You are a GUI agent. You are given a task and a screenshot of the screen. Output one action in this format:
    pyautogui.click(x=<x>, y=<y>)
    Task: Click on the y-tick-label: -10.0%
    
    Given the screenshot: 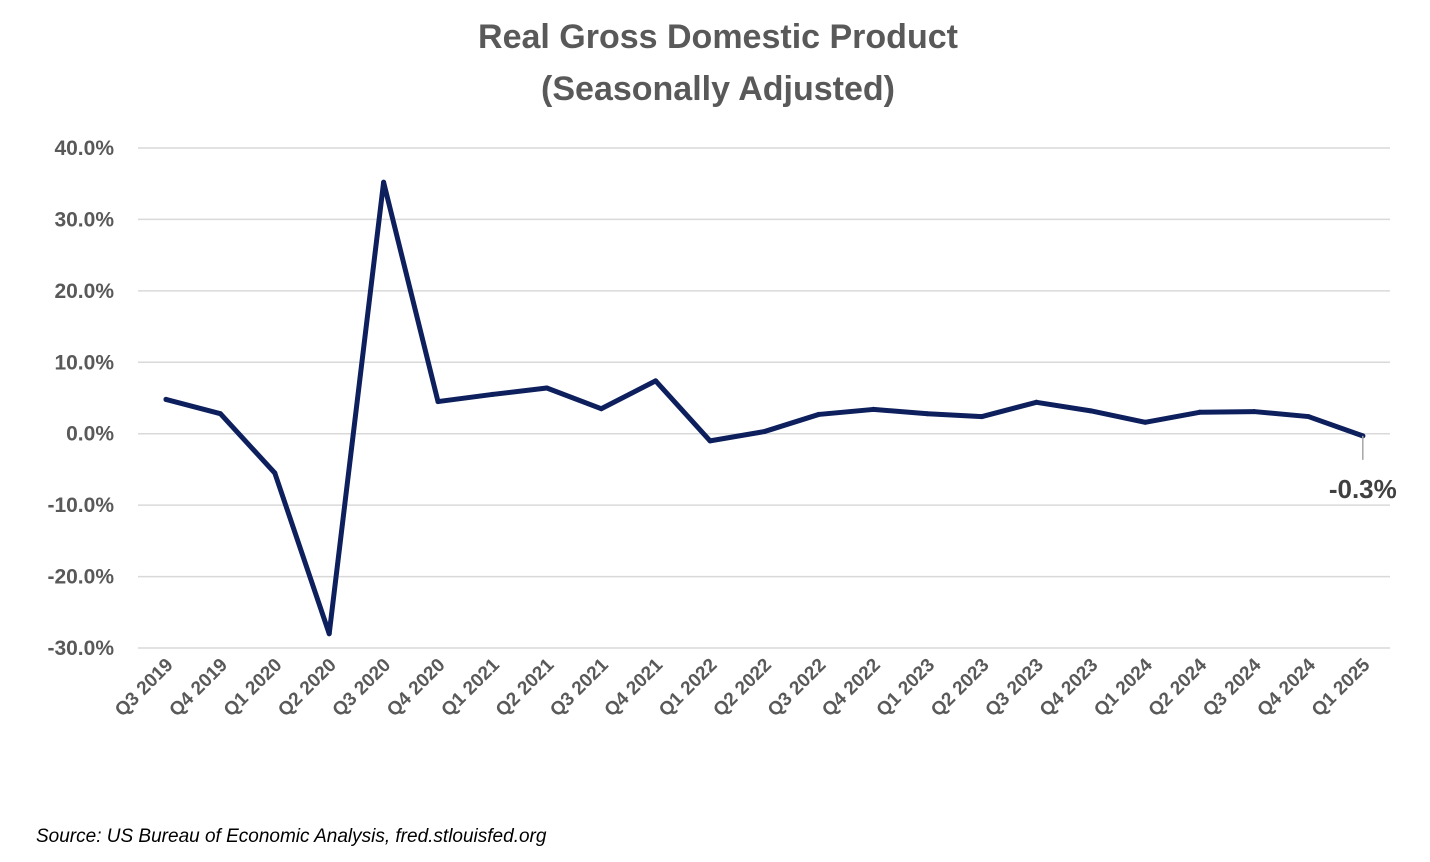 What is the action you would take?
    pyautogui.click(x=80, y=505)
    